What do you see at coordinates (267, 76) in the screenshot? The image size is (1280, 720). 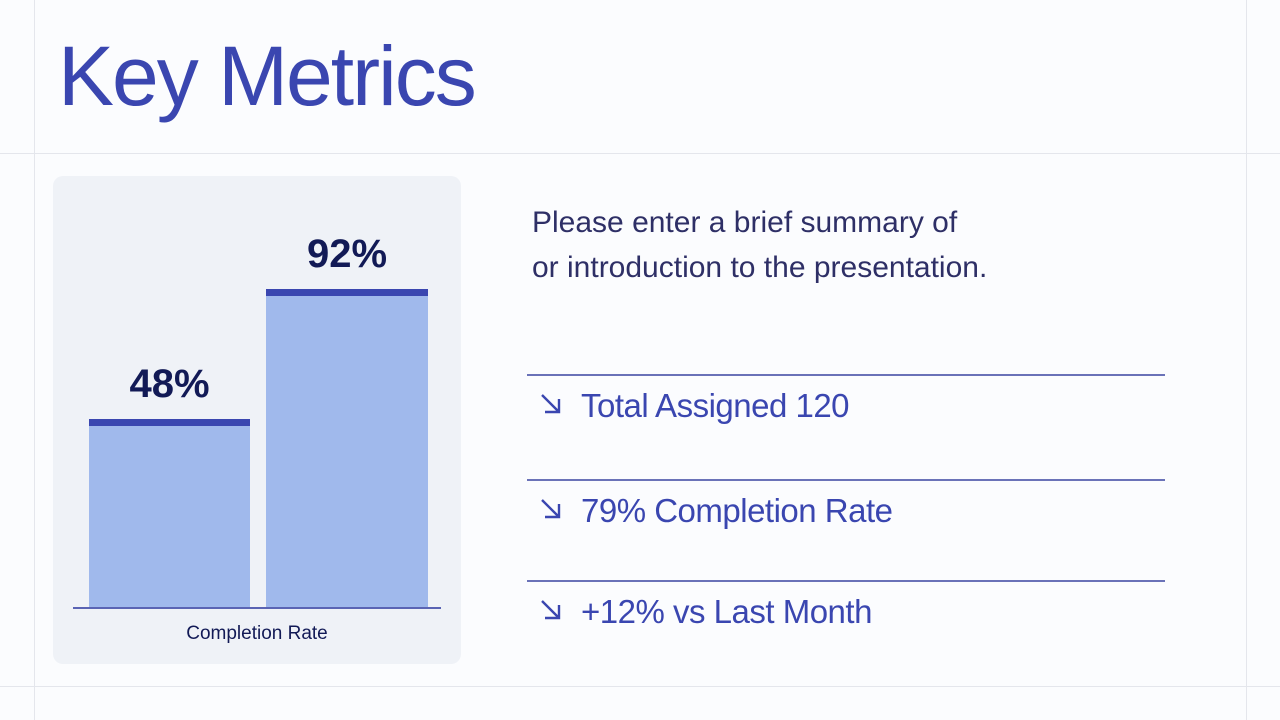 I see `slide-title: Key Metrics` at bounding box center [267, 76].